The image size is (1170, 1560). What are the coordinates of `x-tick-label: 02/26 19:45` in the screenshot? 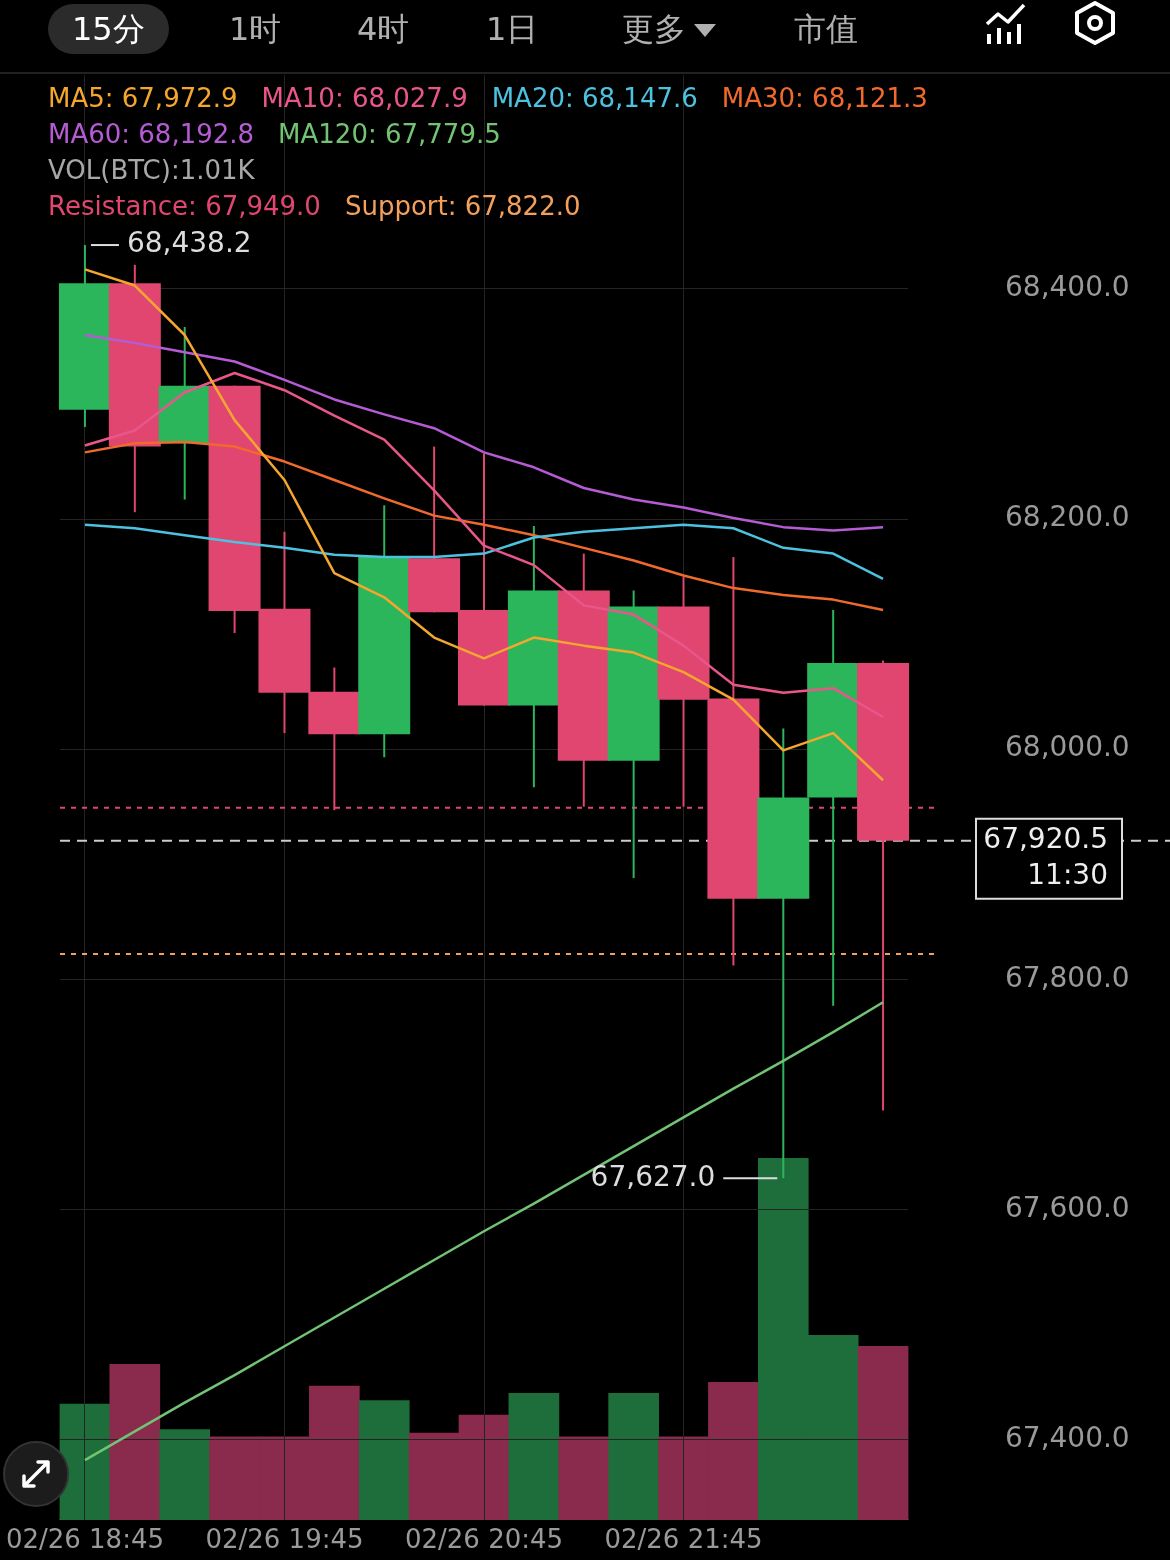 It's located at (284, 1539).